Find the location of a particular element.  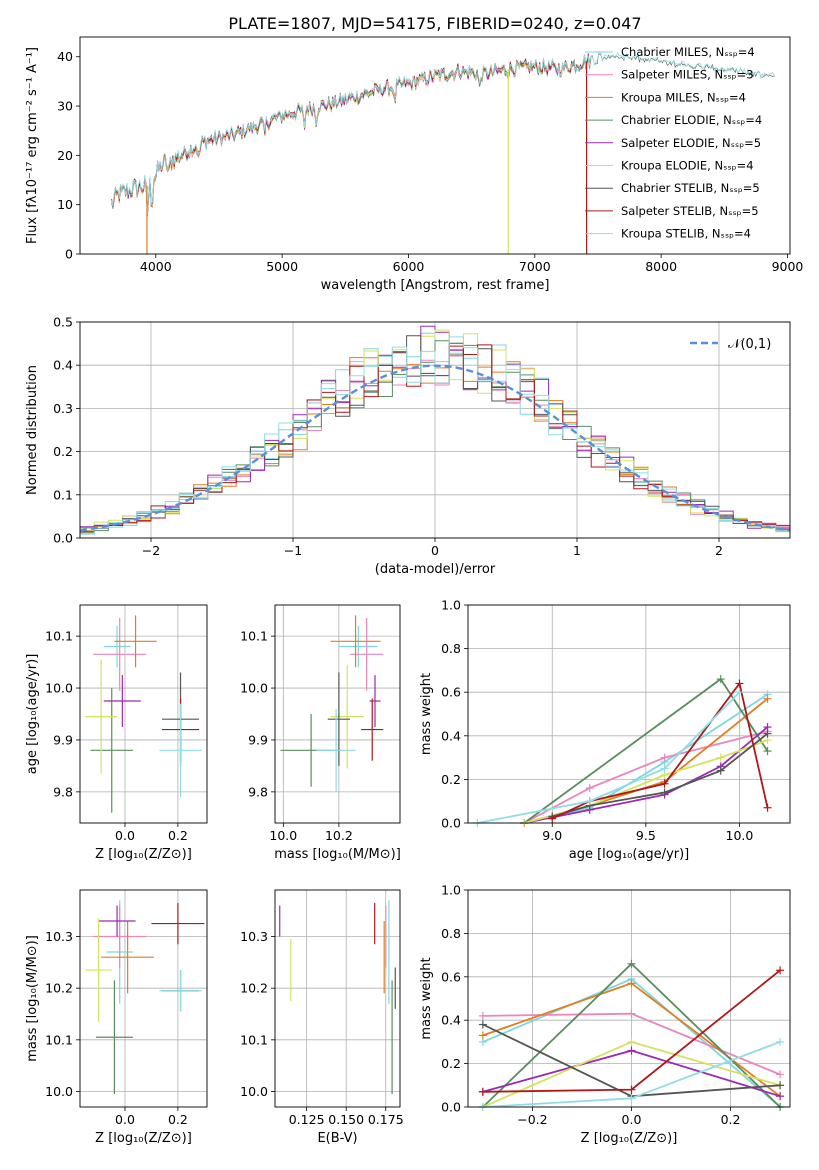

y-tick-label: 9.8 is located at coordinates (258, 791).